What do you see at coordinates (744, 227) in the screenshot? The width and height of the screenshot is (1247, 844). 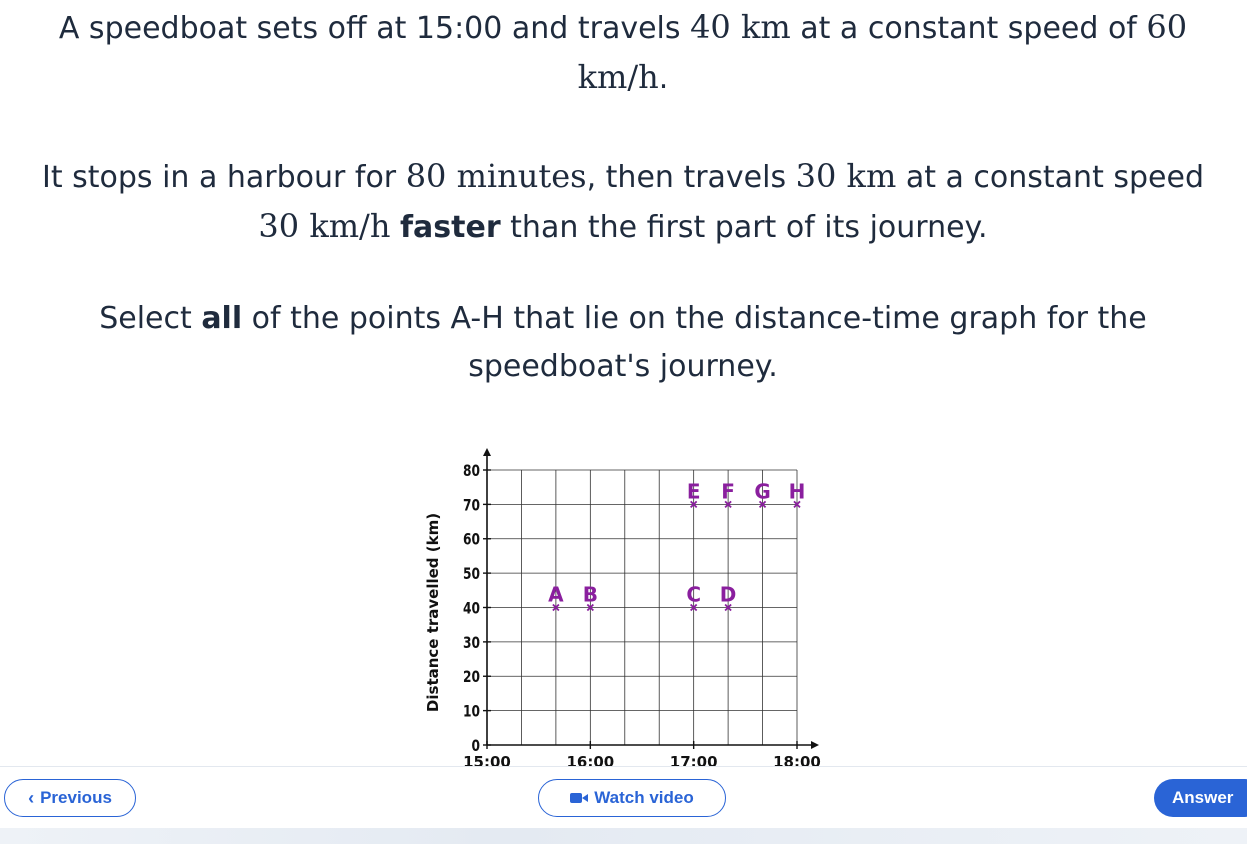 I see `text-segment: than the first part of its journey.` at bounding box center [744, 227].